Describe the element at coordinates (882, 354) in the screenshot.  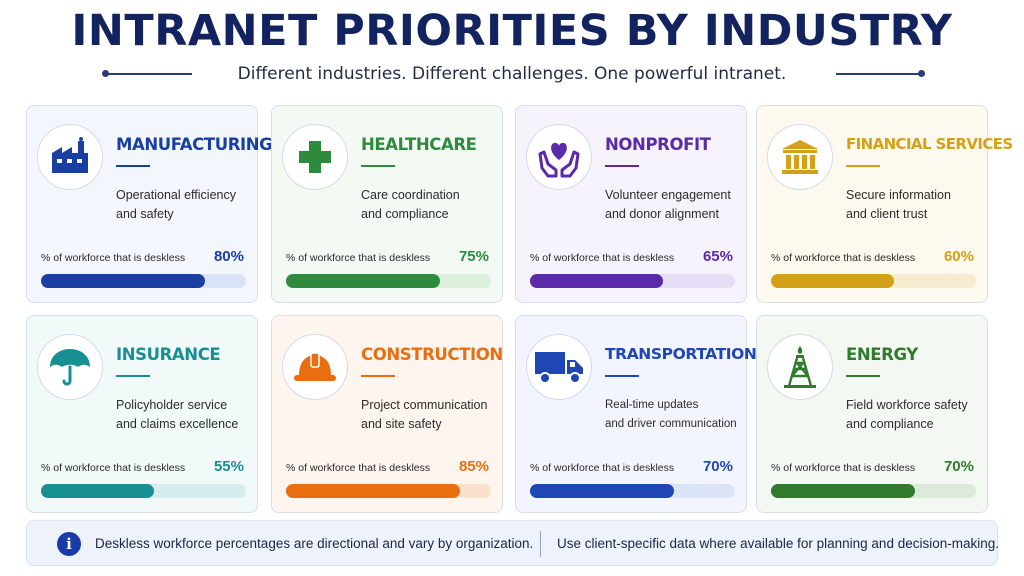
I see `card-title: ENERGY` at that location.